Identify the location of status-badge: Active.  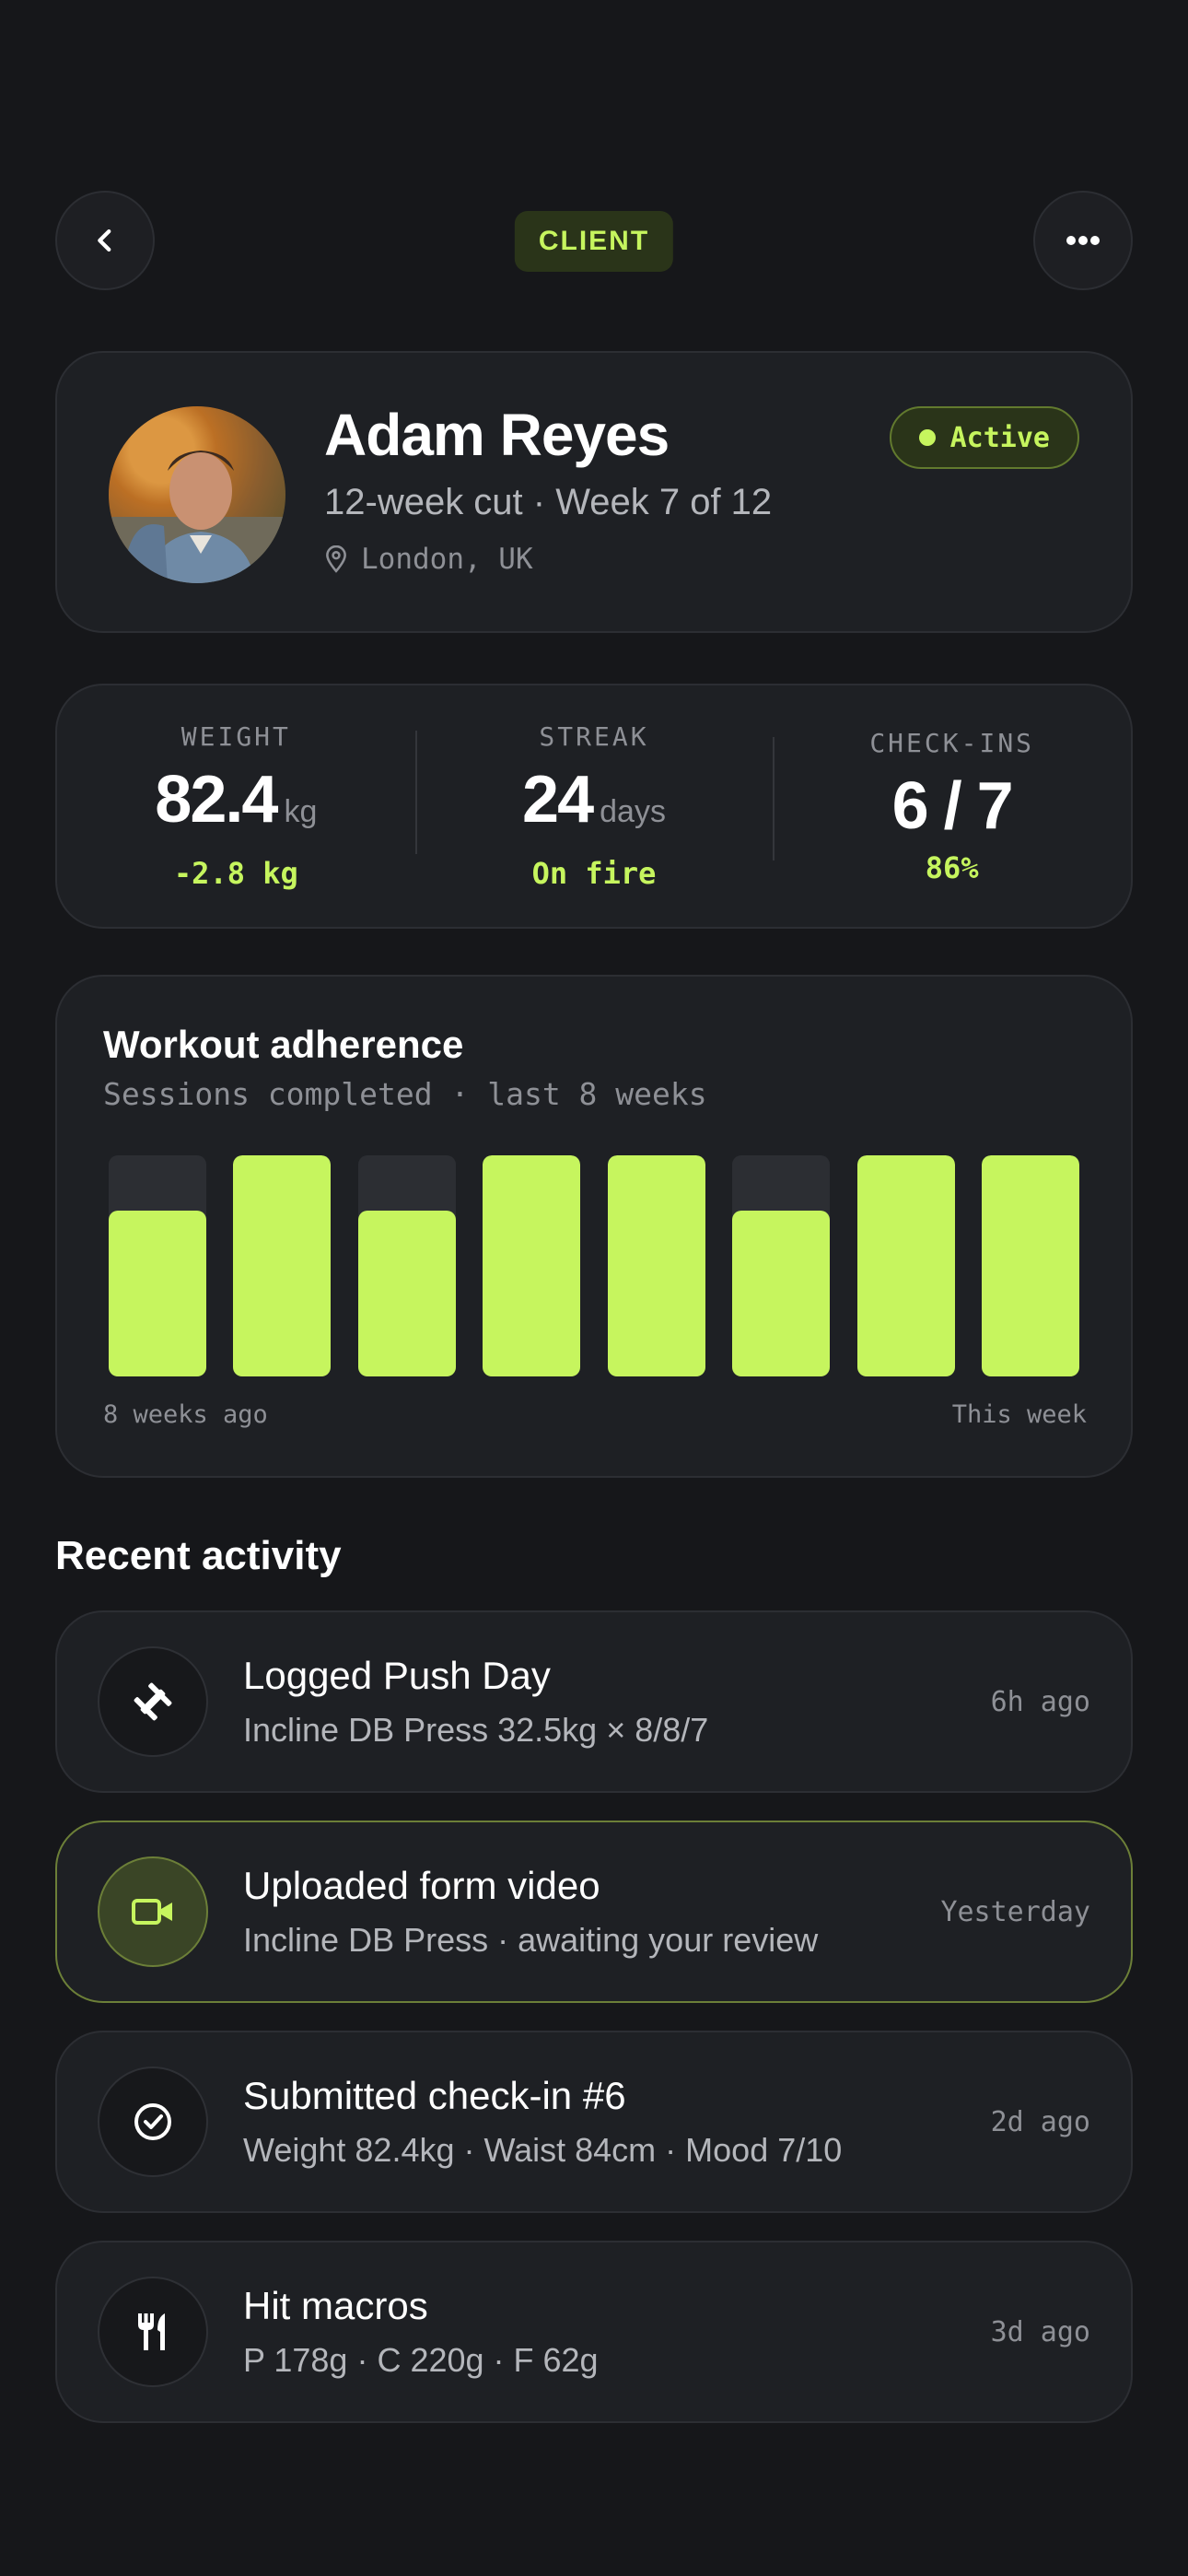
(984, 437).